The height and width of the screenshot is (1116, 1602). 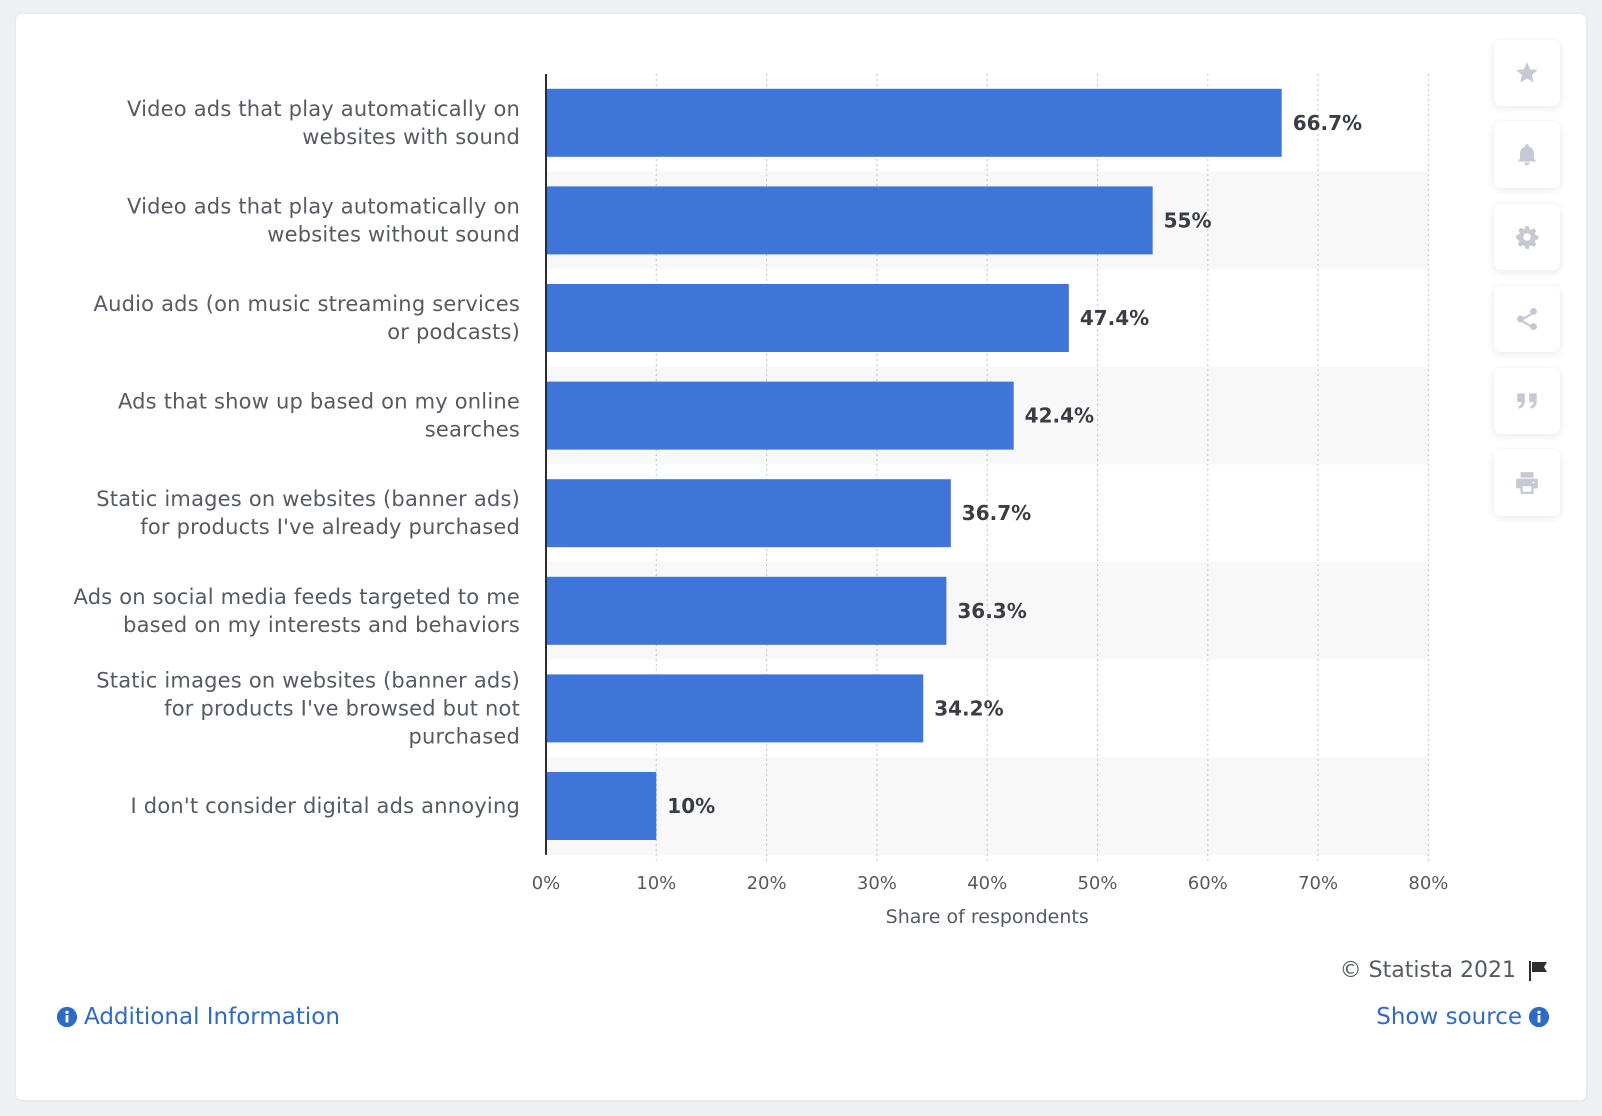 I want to click on category-label-line: I don't consider digital ads annoying, so click(x=325, y=806).